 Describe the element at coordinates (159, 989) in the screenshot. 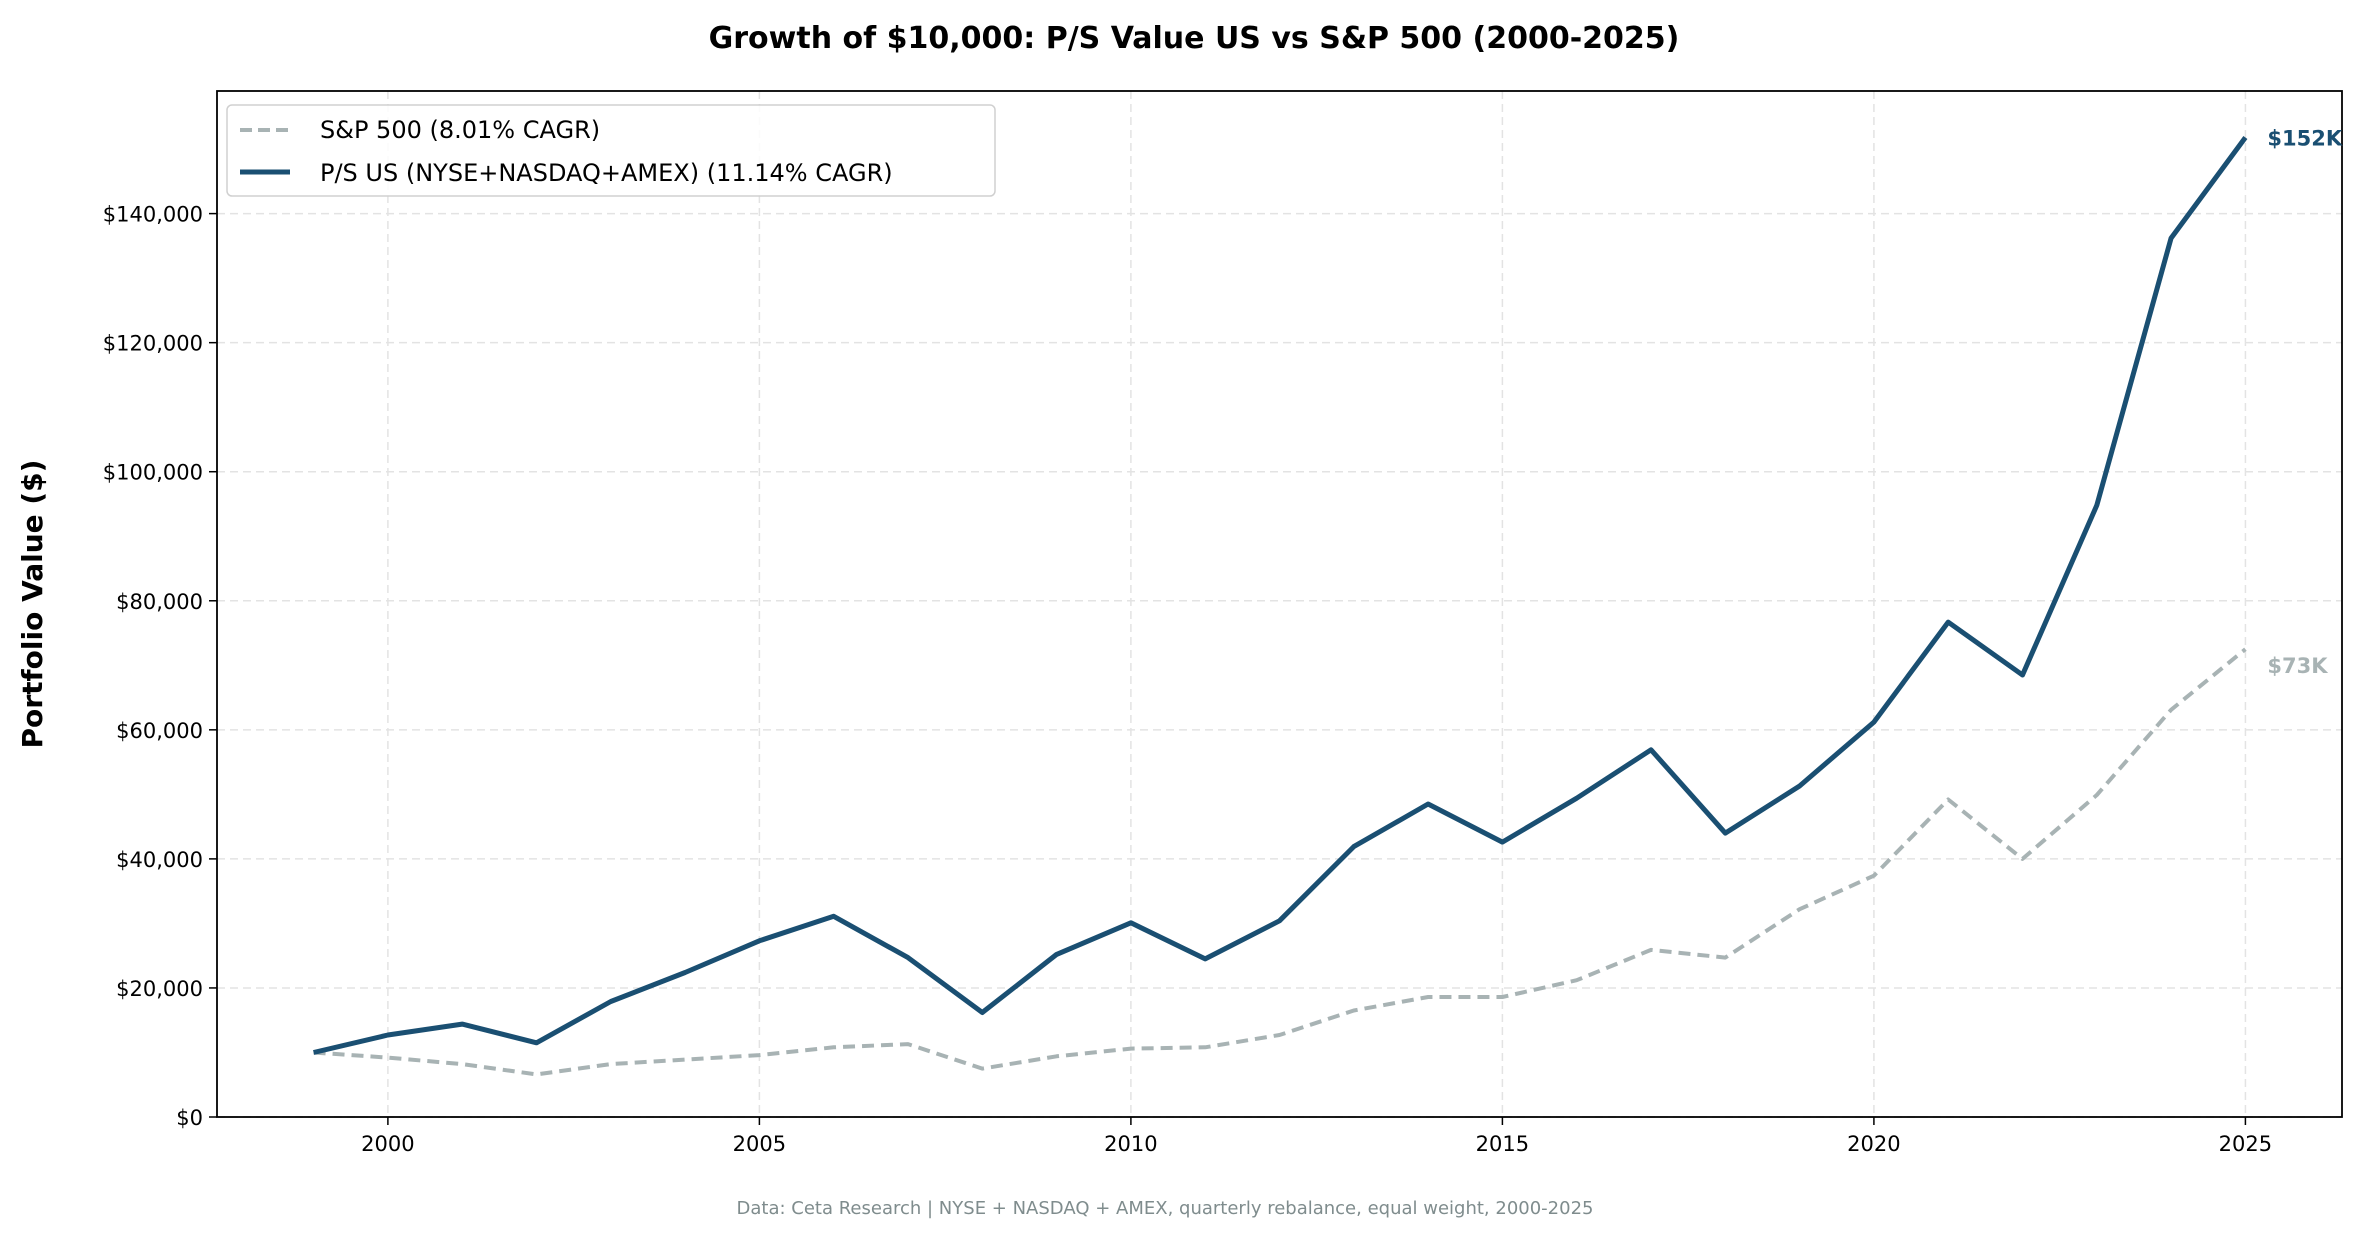

I see `y-tick-label: $20,000` at that location.